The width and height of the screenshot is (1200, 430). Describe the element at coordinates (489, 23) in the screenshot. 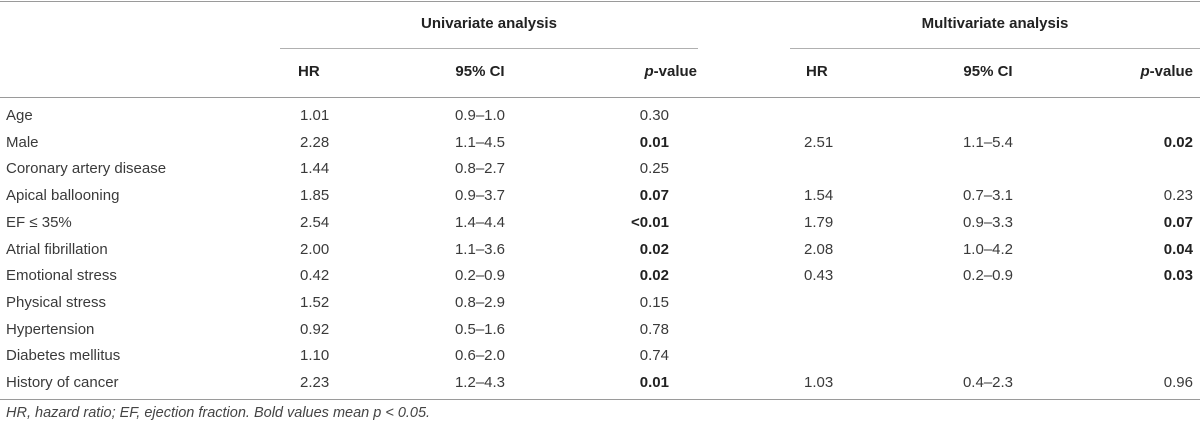

I see `univariate-group-header: Univariate analysis` at that location.